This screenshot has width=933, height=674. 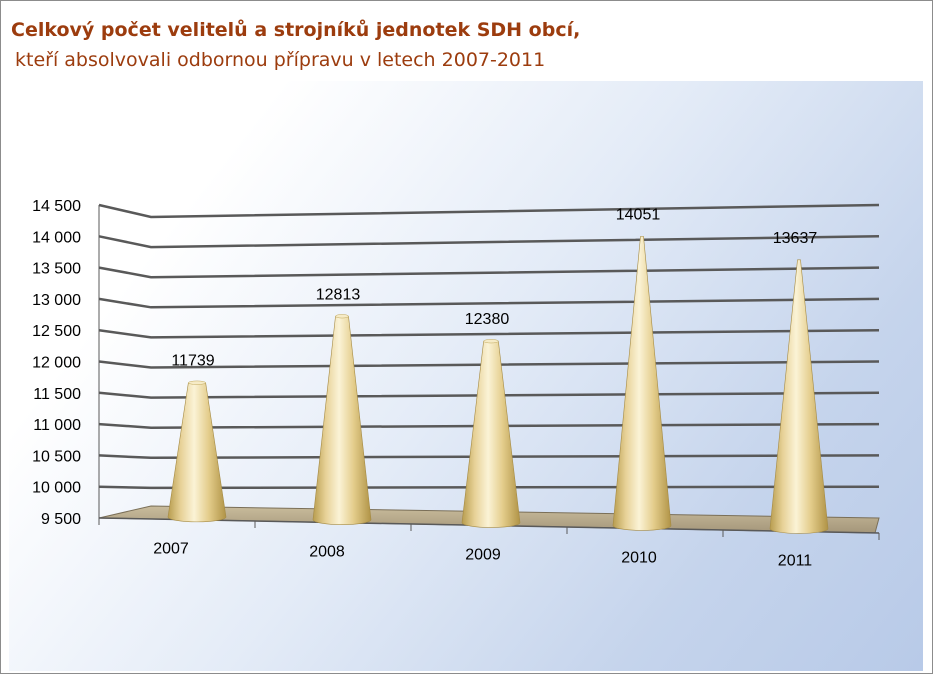 I want to click on x-tick-label: 2009, so click(x=483, y=554).